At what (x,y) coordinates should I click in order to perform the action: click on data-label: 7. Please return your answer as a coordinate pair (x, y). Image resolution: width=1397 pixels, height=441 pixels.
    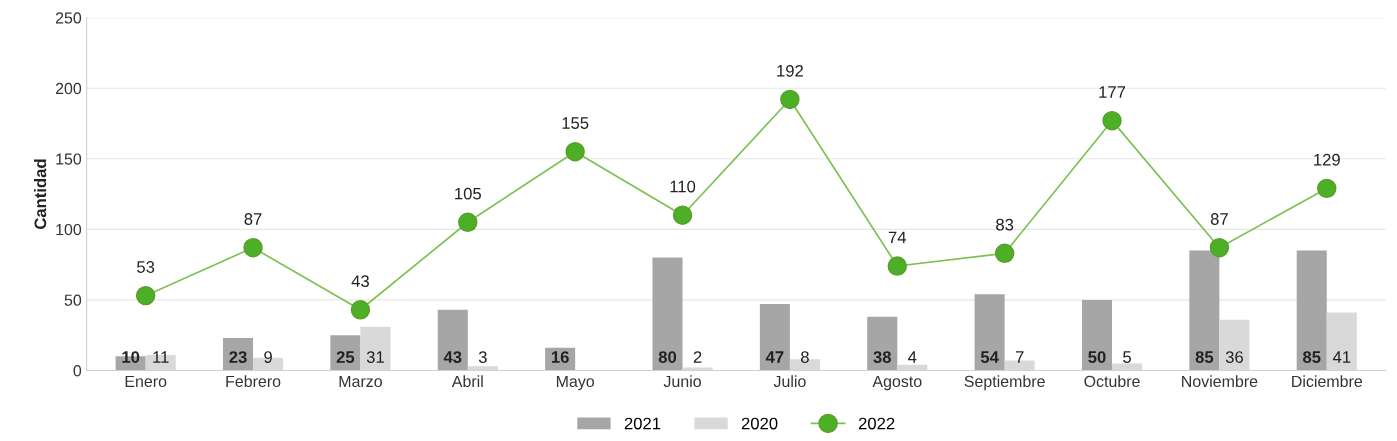
    Looking at the image, I should click on (1019, 357).